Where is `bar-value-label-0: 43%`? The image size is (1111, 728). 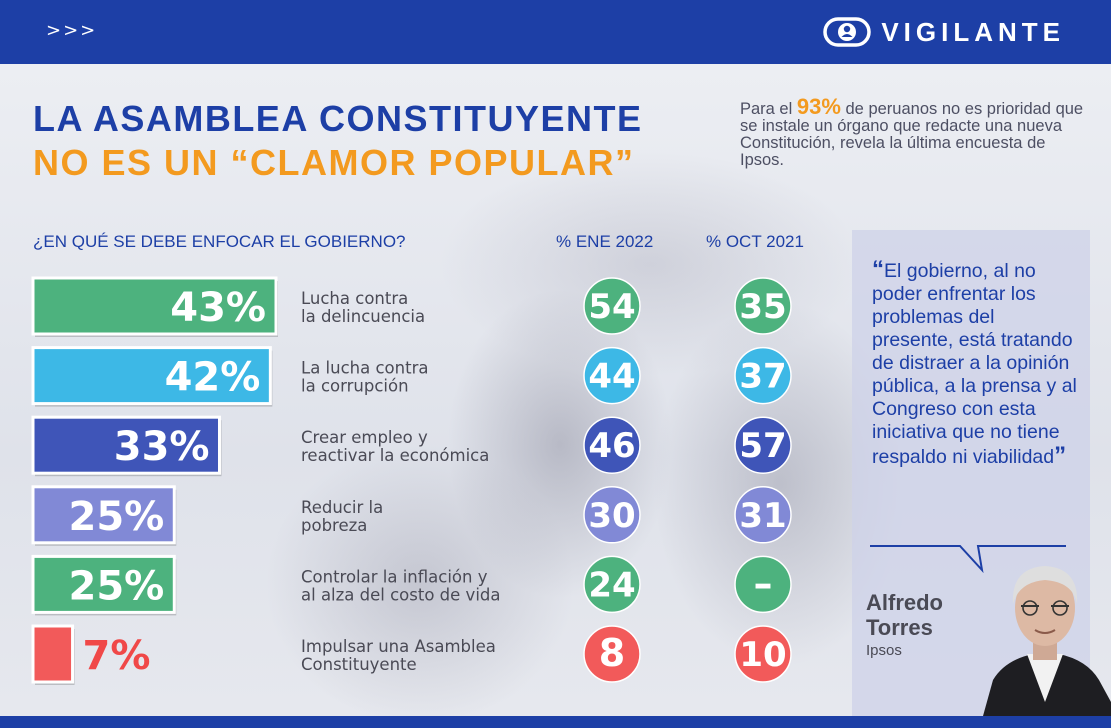
bar-value-label-0: 43% is located at coordinates (218, 308).